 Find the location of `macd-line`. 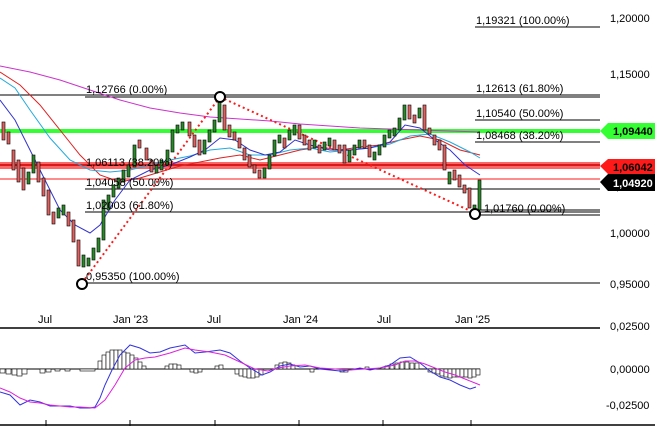

macd-line is located at coordinates (238, 376).